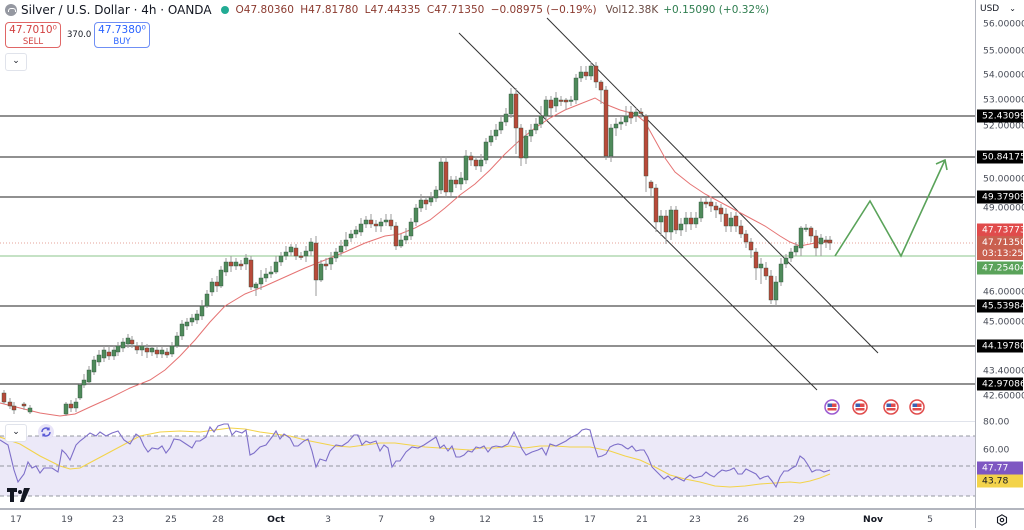  What do you see at coordinates (1003, 24) in the screenshot?
I see `price-tick: 56.00000` at bounding box center [1003, 24].